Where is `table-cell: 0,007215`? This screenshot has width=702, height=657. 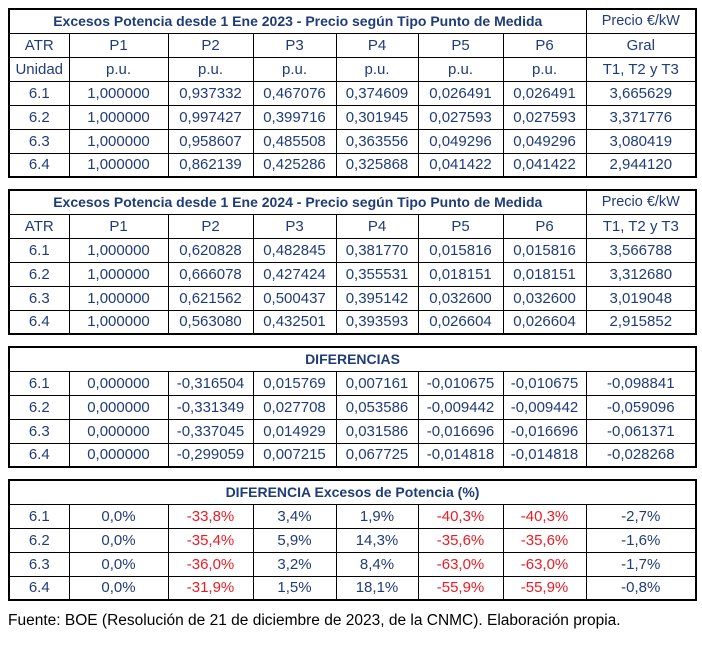
table-cell: 0,007215 is located at coordinates (294, 455).